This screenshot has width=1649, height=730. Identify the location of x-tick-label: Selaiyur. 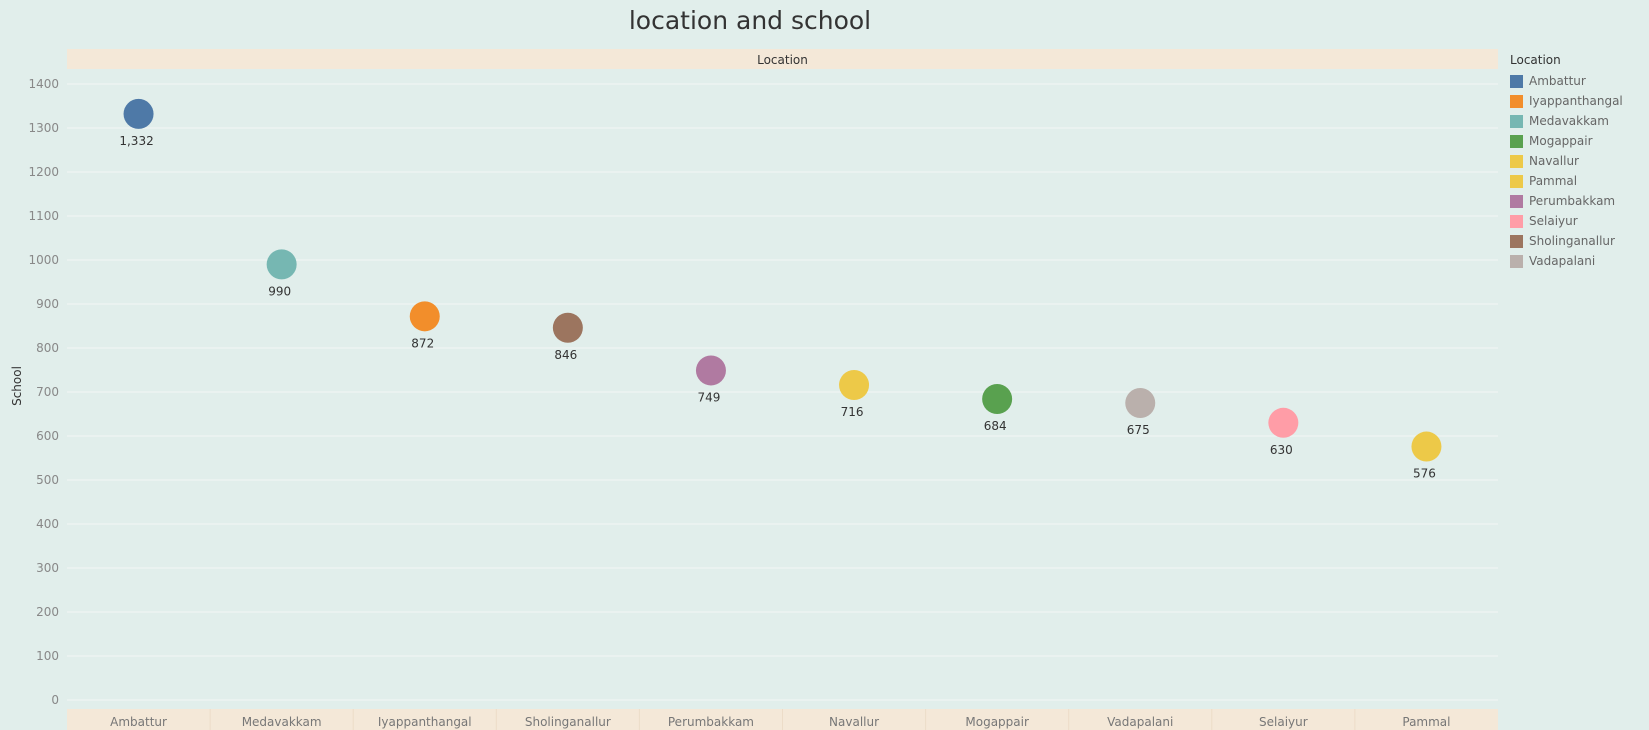
(1283, 722).